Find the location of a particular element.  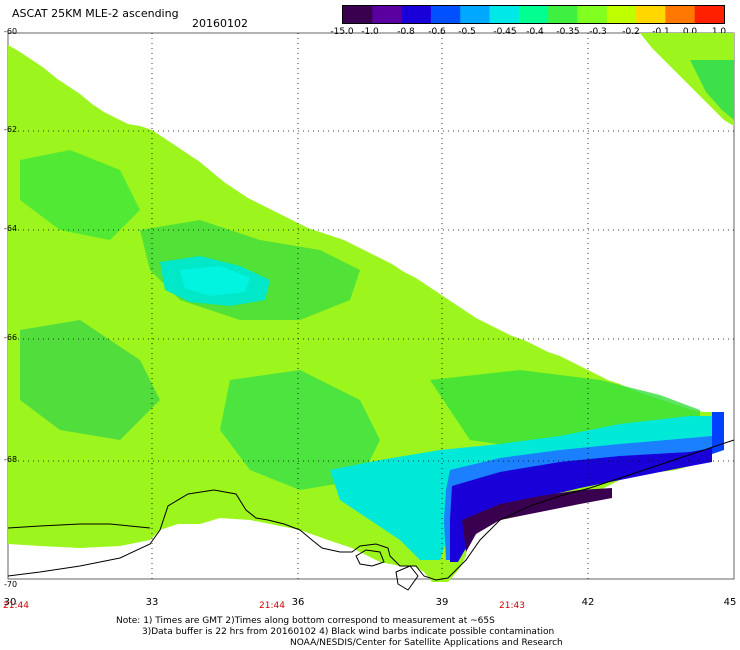

colorbar-label: -0.35 is located at coordinates (568, 32).